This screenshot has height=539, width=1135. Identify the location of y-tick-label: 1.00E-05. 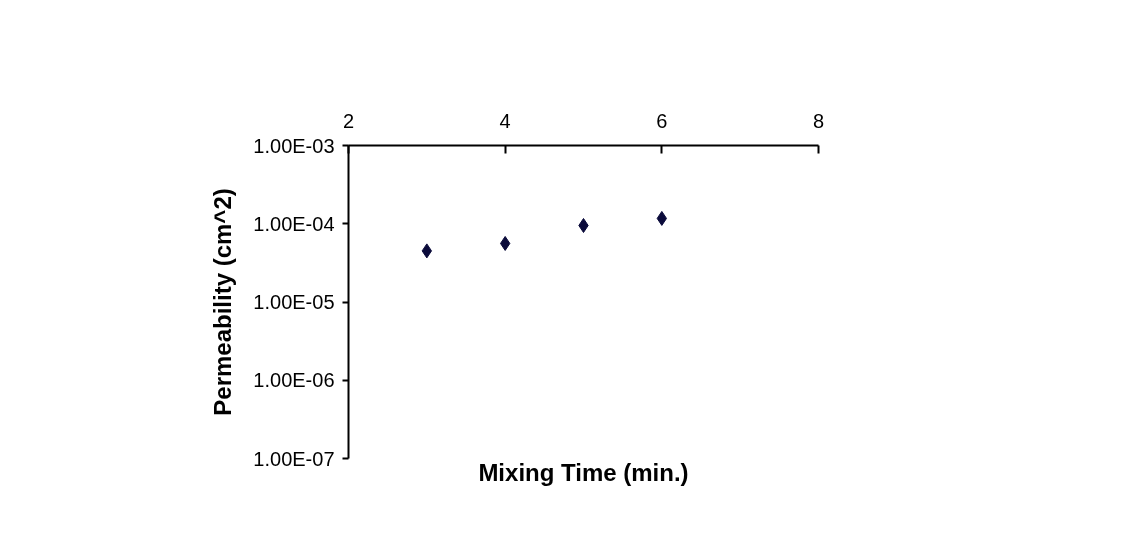
(294, 302).